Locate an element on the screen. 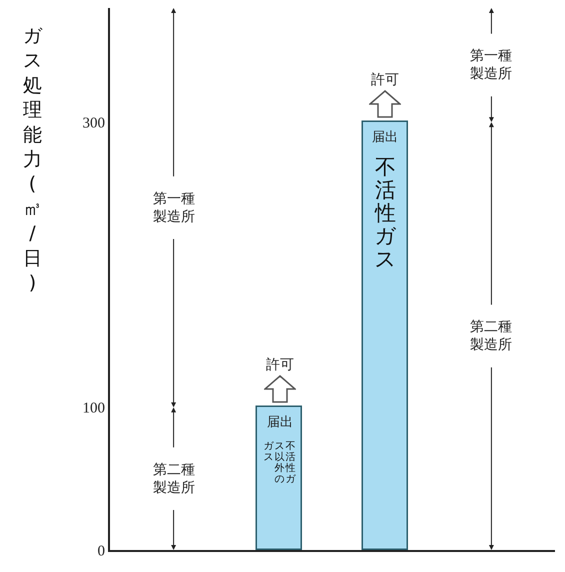 The image size is (565, 572). annotation: 不活性ガス is located at coordinates (385, 213).